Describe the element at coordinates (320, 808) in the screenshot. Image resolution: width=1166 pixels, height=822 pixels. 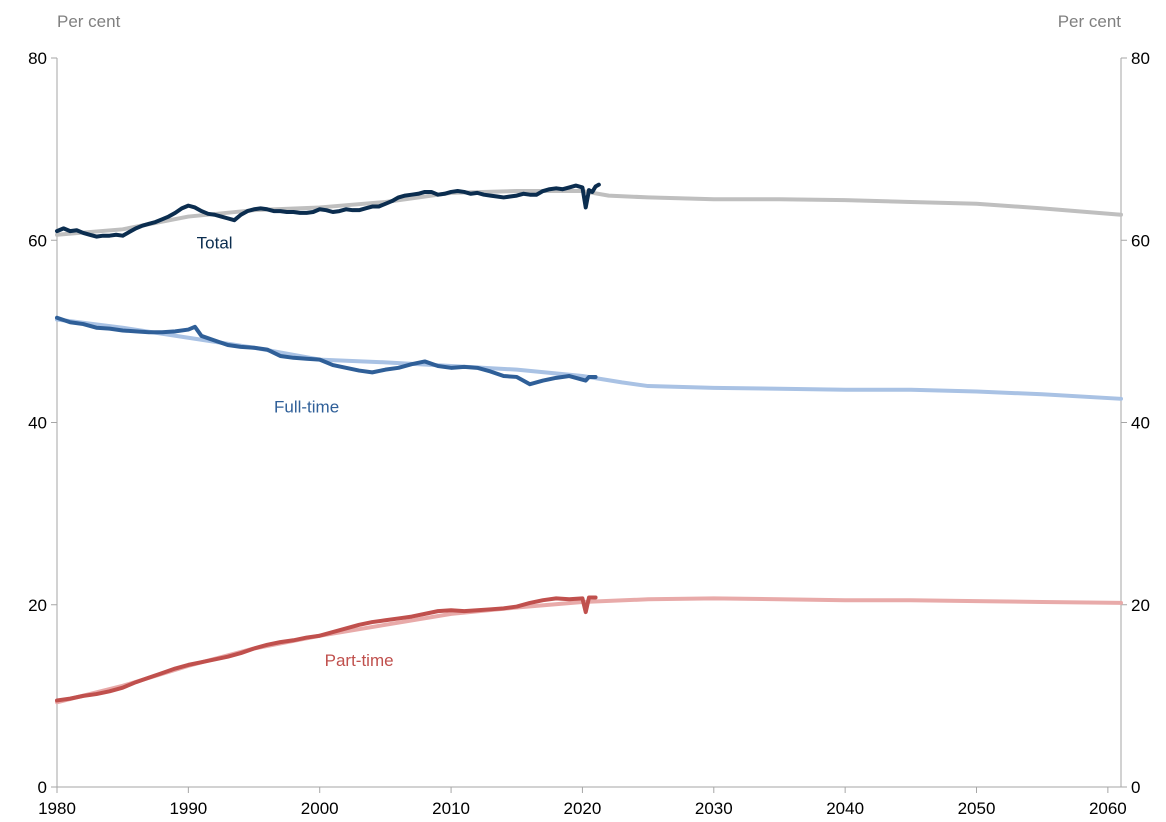
I see `x-tick-label: 2000` at that location.